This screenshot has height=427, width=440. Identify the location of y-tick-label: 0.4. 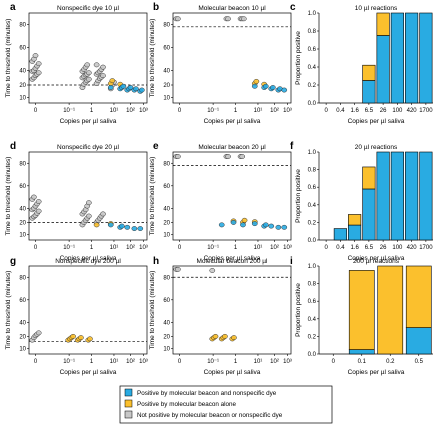
(312, 68).